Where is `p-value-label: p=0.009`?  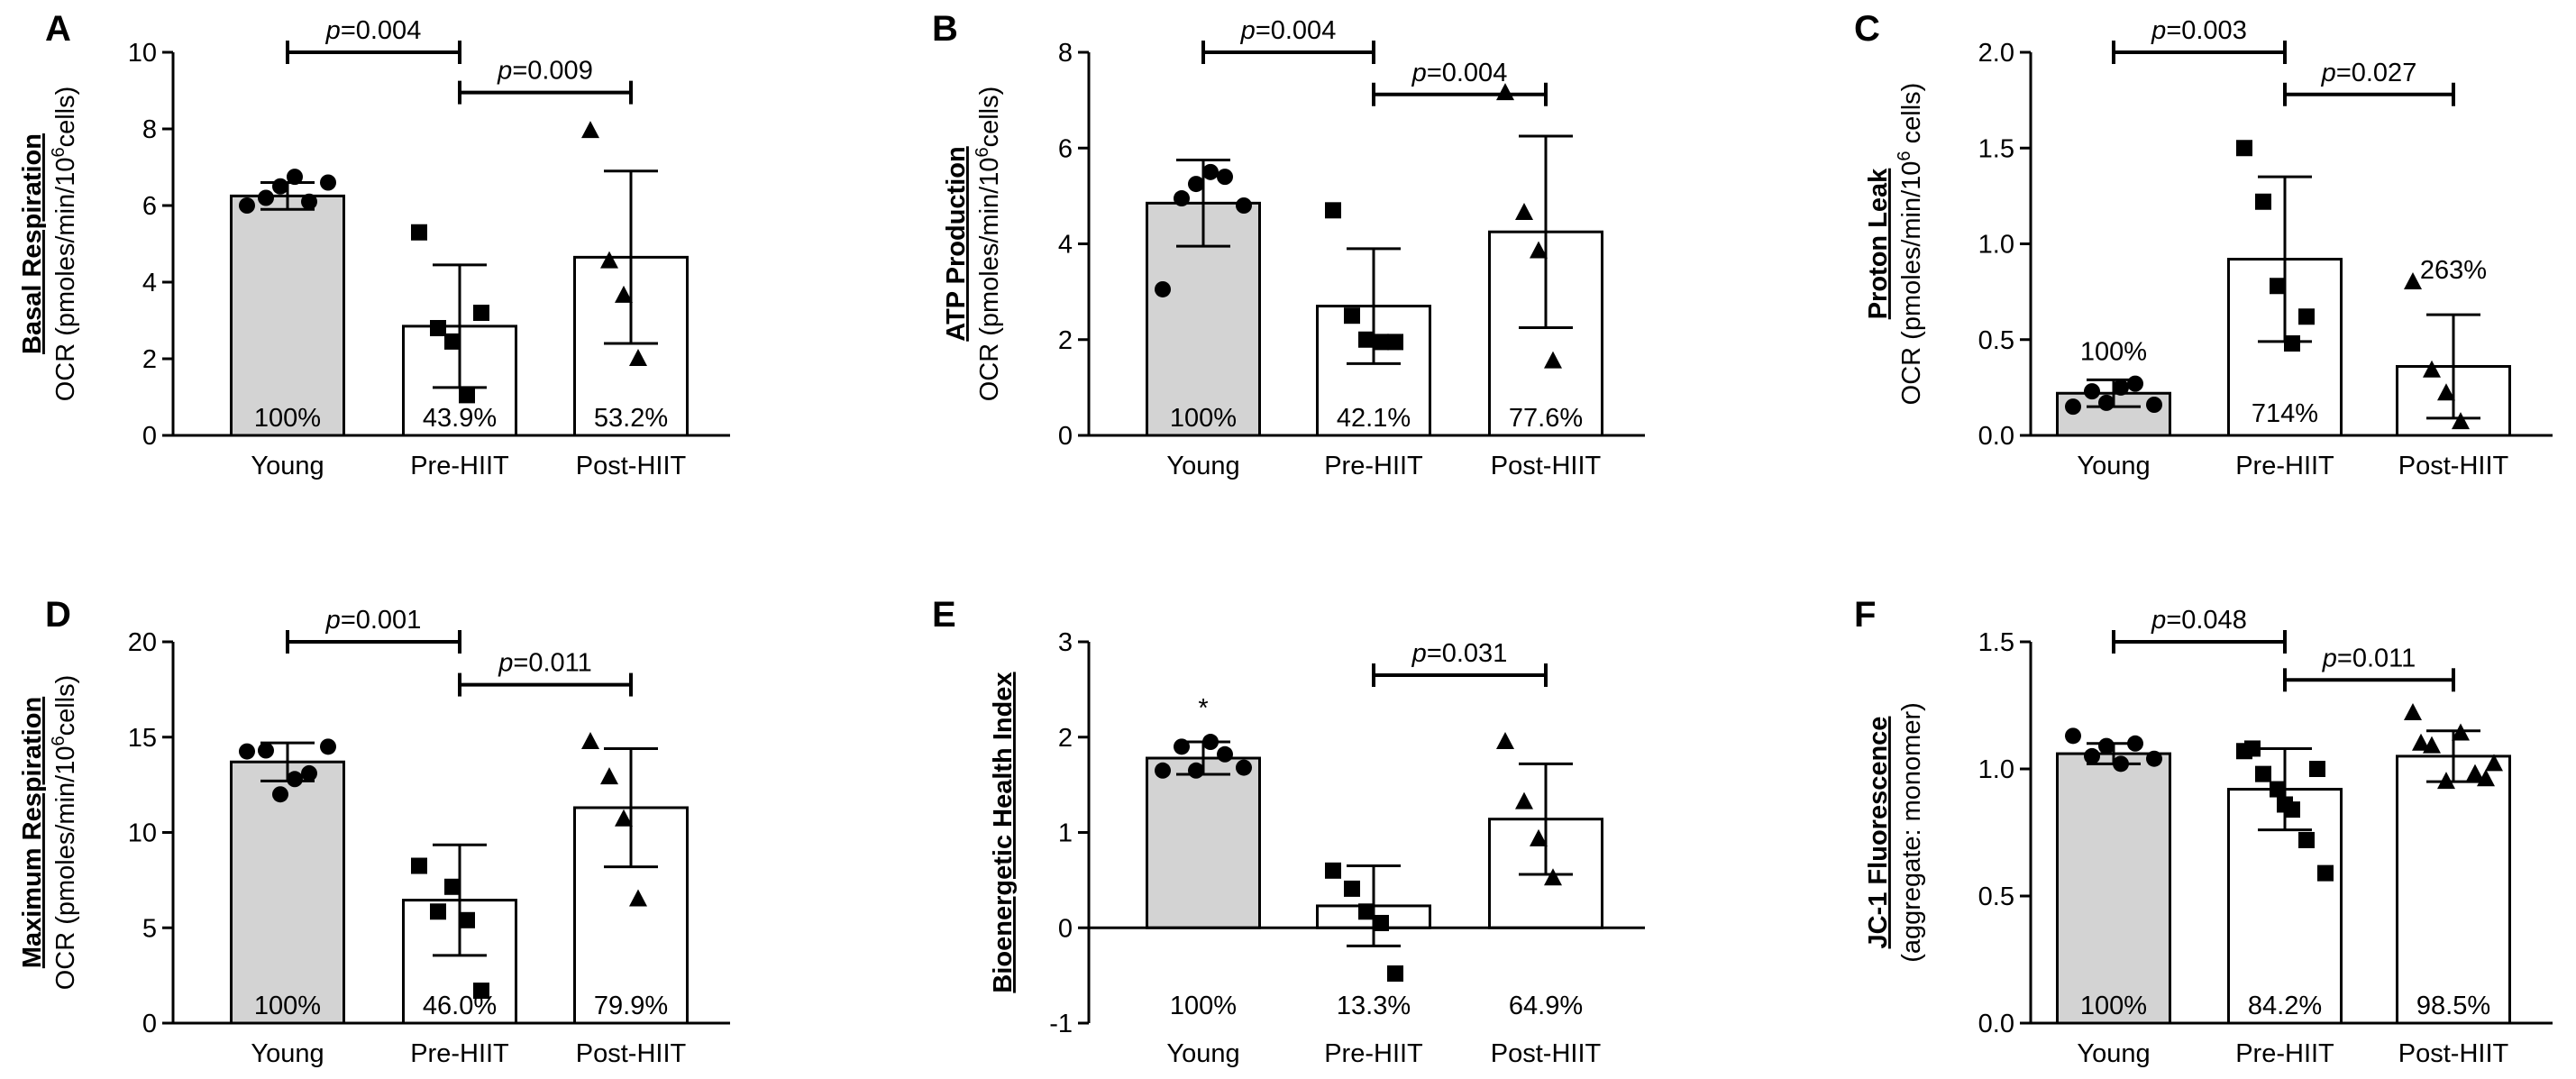 p-value-label: p=0.009 is located at coordinates (545, 71).